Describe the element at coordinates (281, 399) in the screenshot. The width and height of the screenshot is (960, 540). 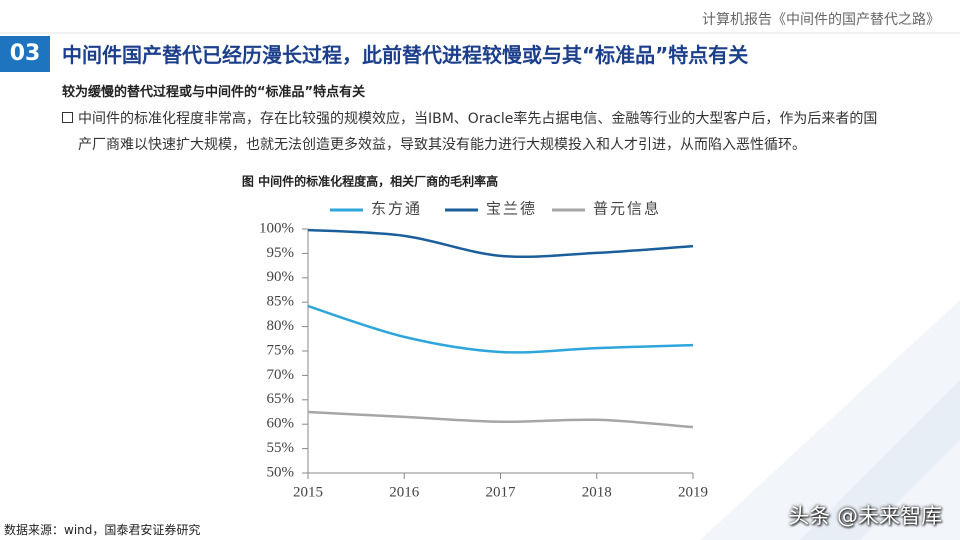
I see `y-tick-label: 65%` at that location.